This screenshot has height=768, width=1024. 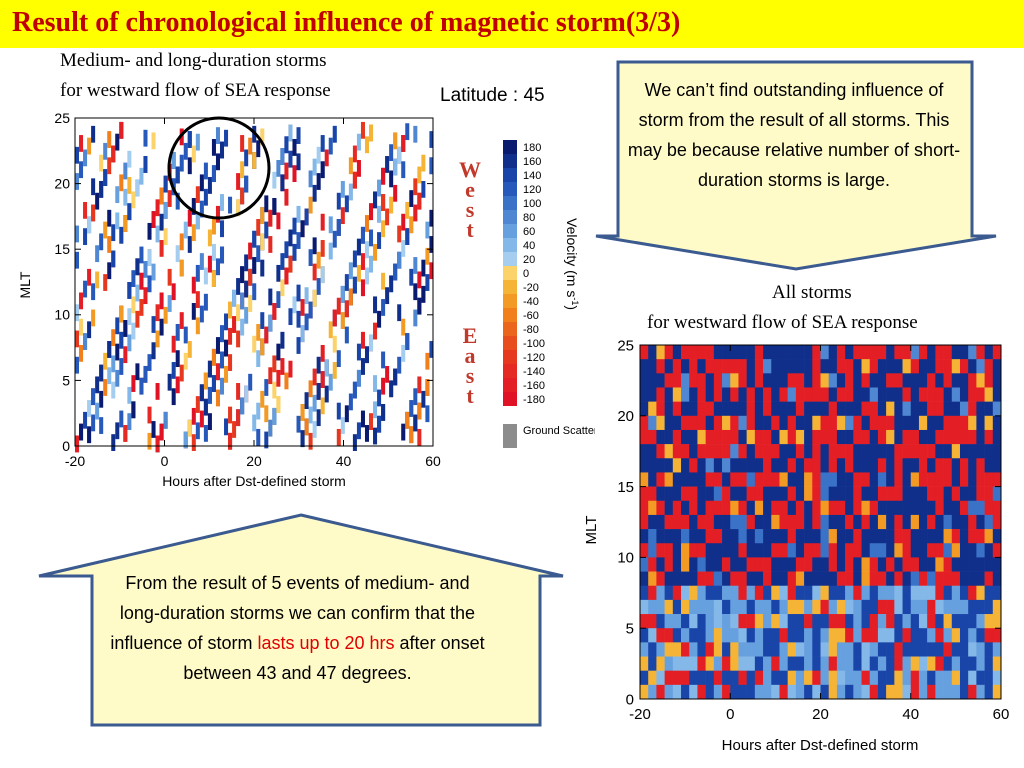 I want to click on x-tick-label: 0, so click(x=730, y=714).